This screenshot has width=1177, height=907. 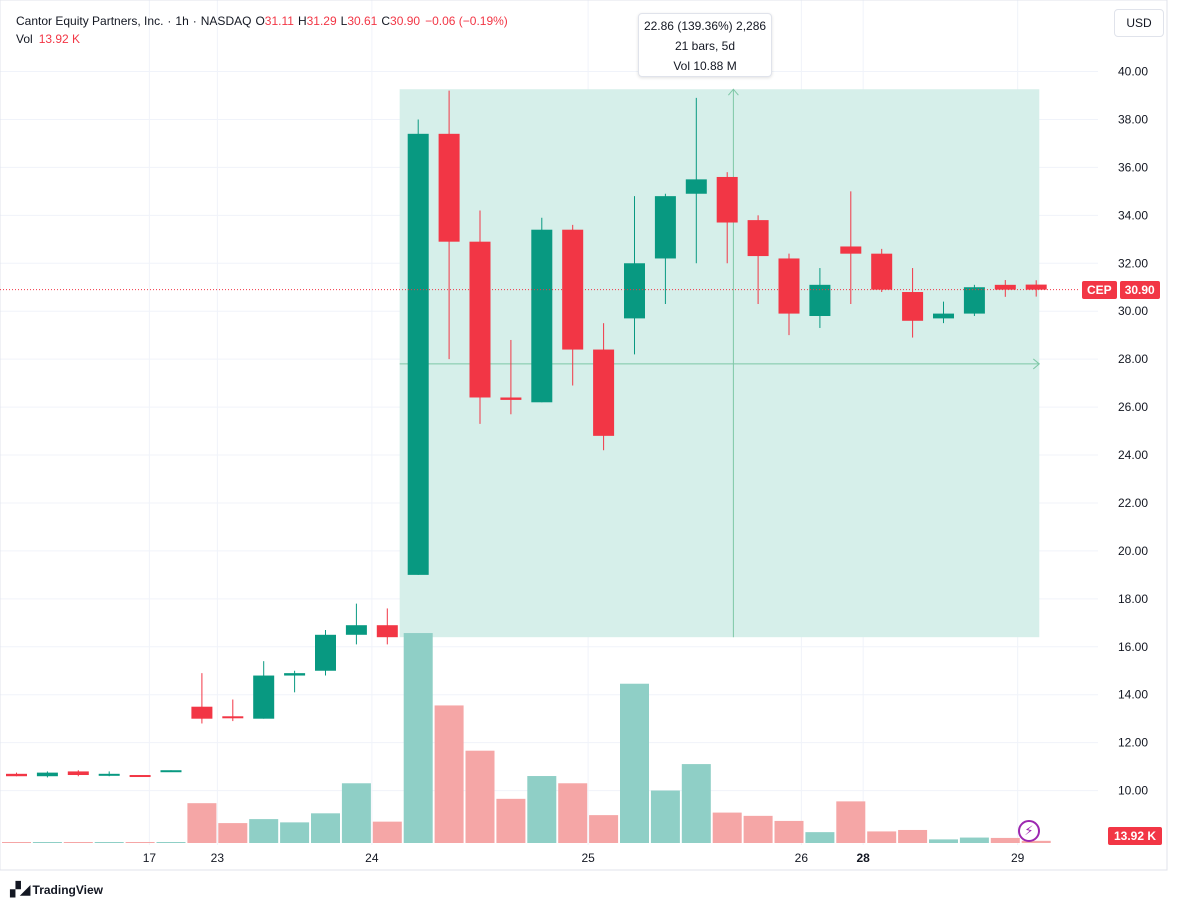 What do you see at coordinates (1133, 791) in the screenshot?
I see `price-tick-label: 10.00` at bounding box center [1133, 791].